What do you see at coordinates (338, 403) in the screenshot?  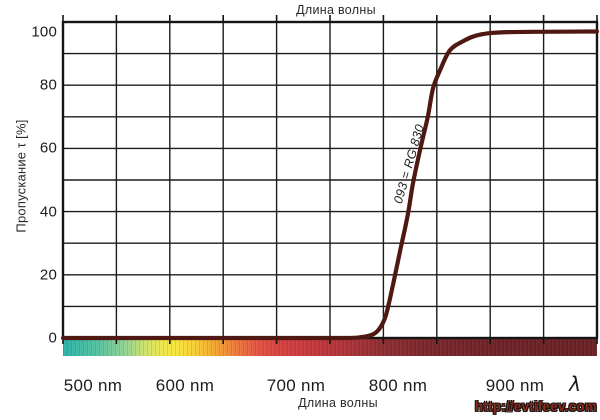 I see `bottom-axis-title: Длина волны` at bounding box center [338, 403].